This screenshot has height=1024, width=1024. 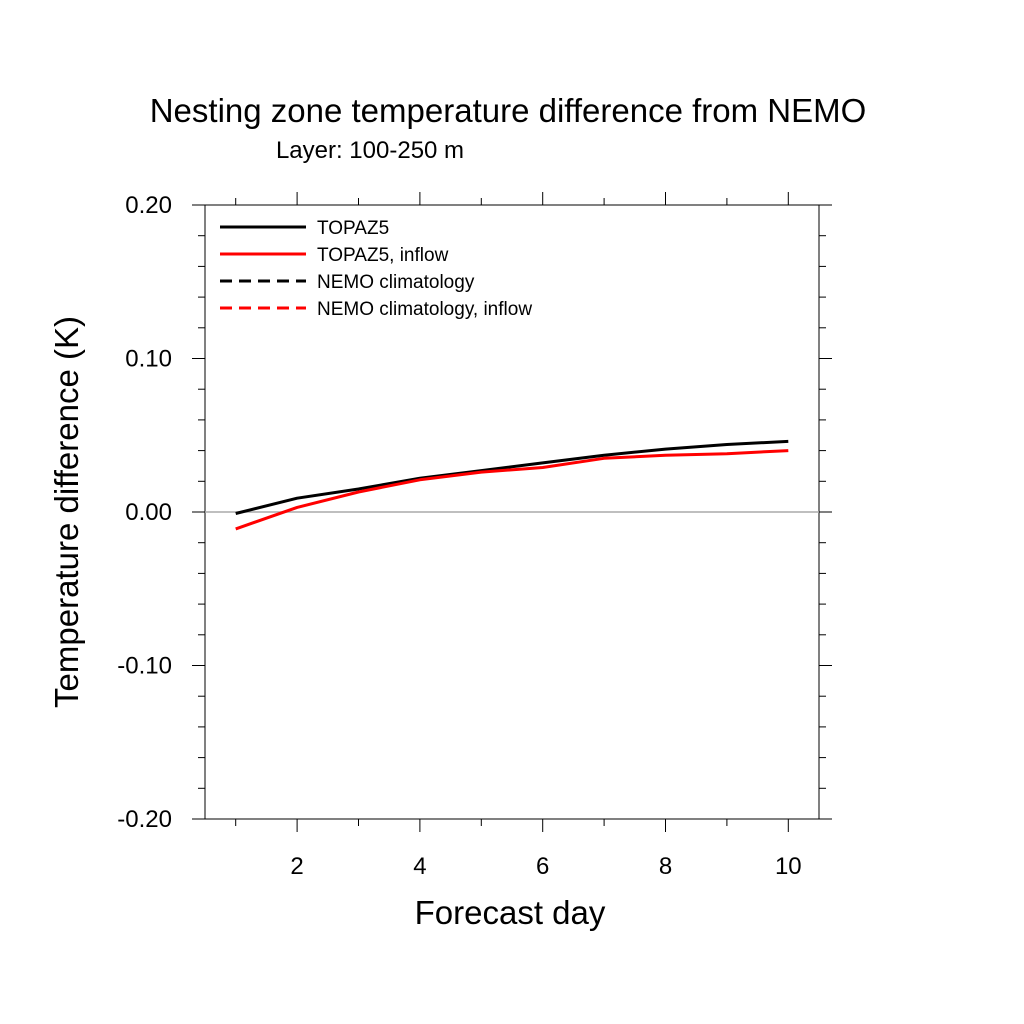 I want to click on y-tick-label: -0.20, so click(x=144, y=819).